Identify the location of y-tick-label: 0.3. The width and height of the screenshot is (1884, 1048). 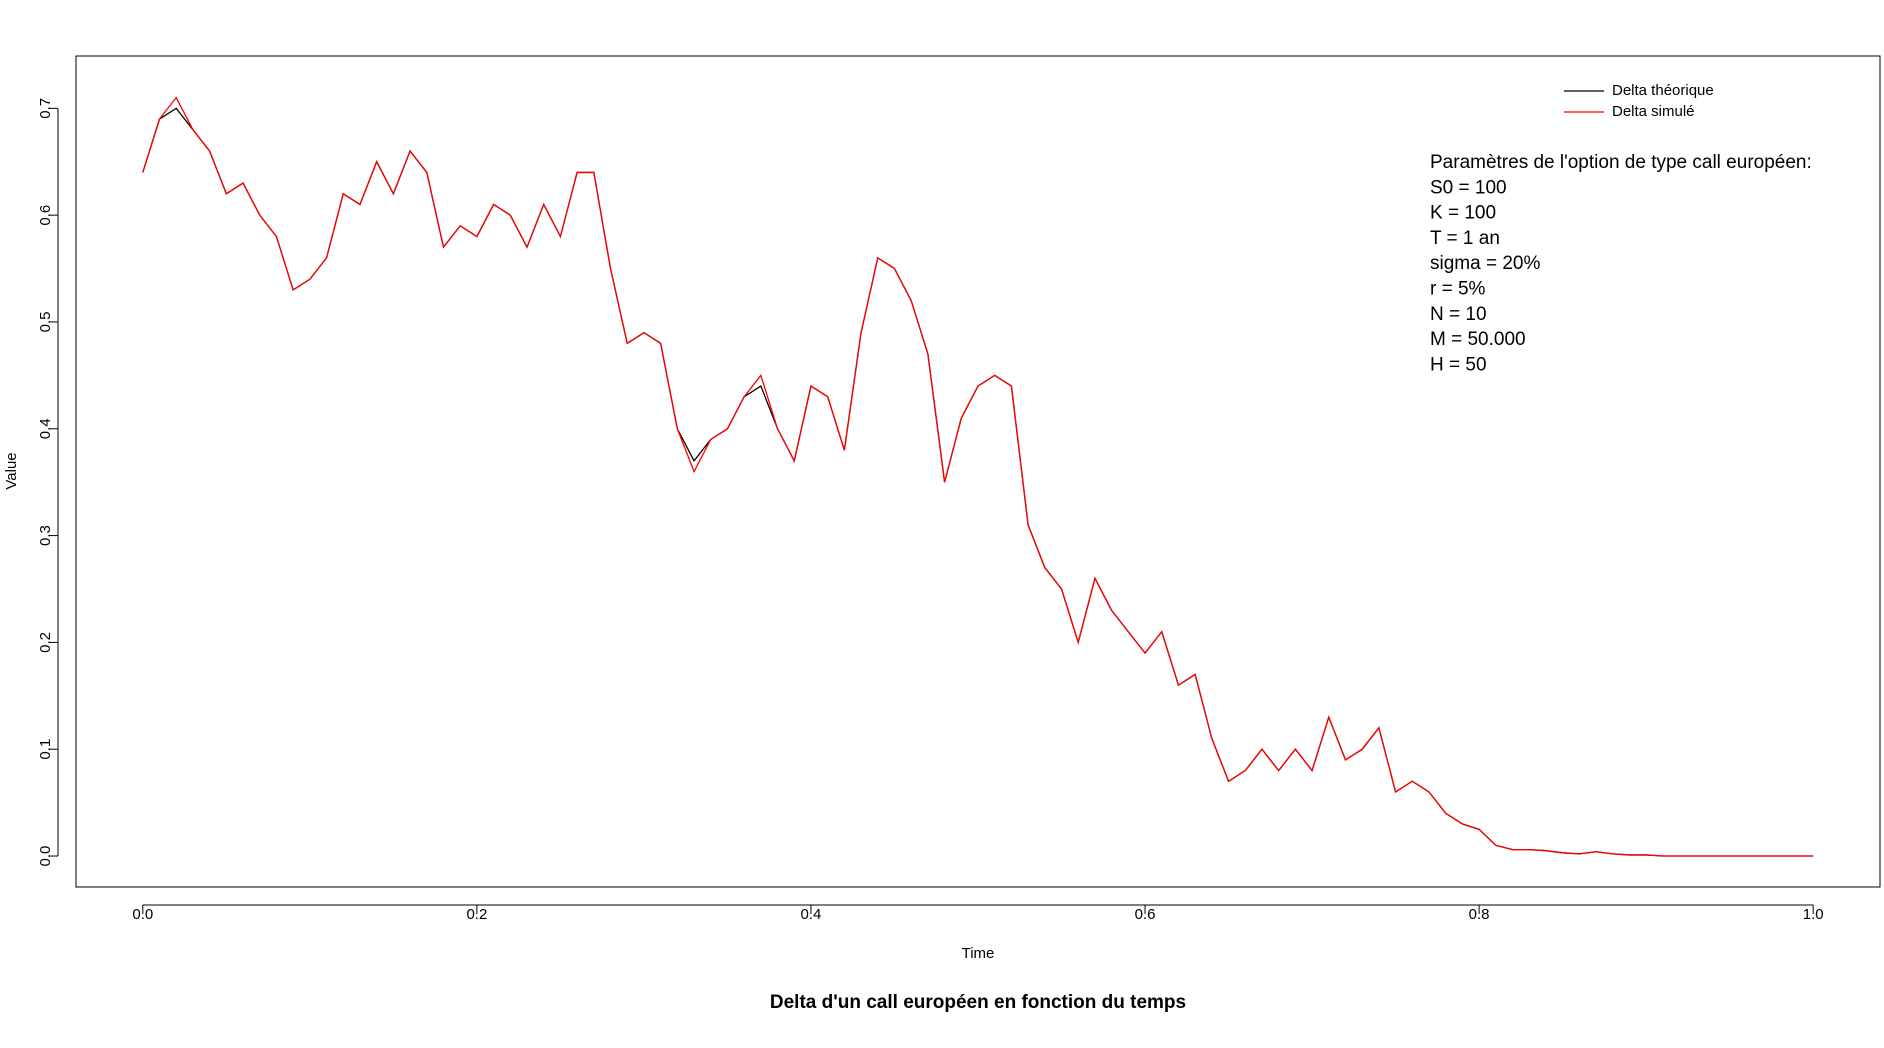
(45, 535).